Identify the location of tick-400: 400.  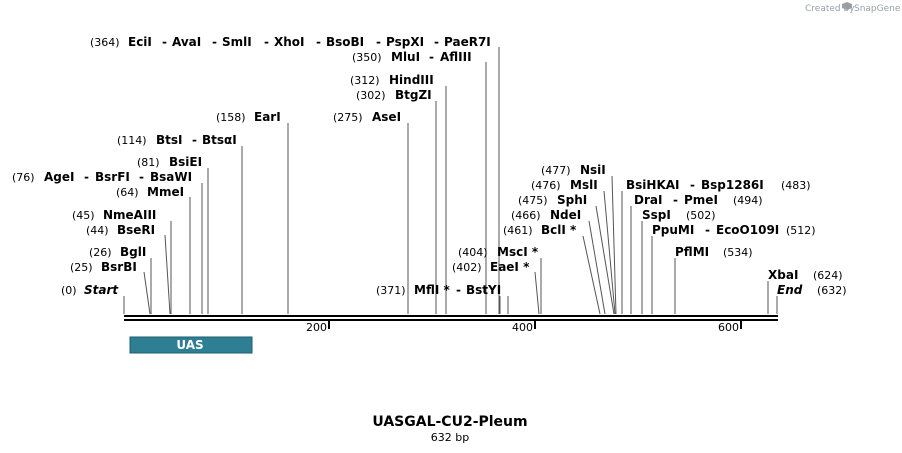
(524, 327).